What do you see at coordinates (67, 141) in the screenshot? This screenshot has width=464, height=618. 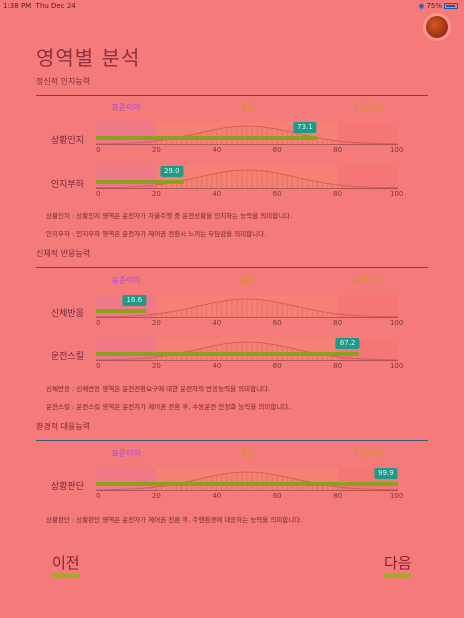 I see `metric-label: 상황인지` at bounding box center [67, 141].